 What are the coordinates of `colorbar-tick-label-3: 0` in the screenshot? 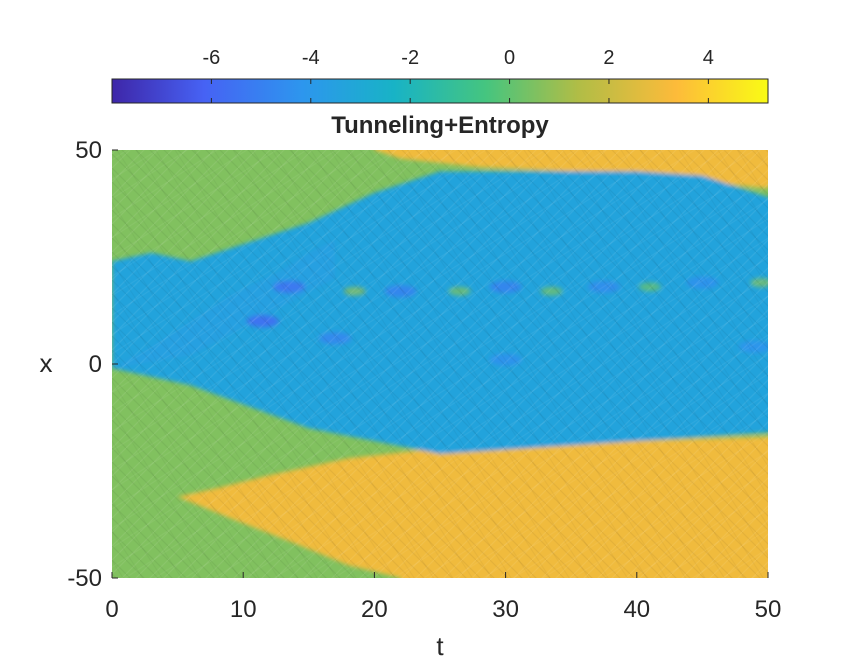 It's located at (509, 58).